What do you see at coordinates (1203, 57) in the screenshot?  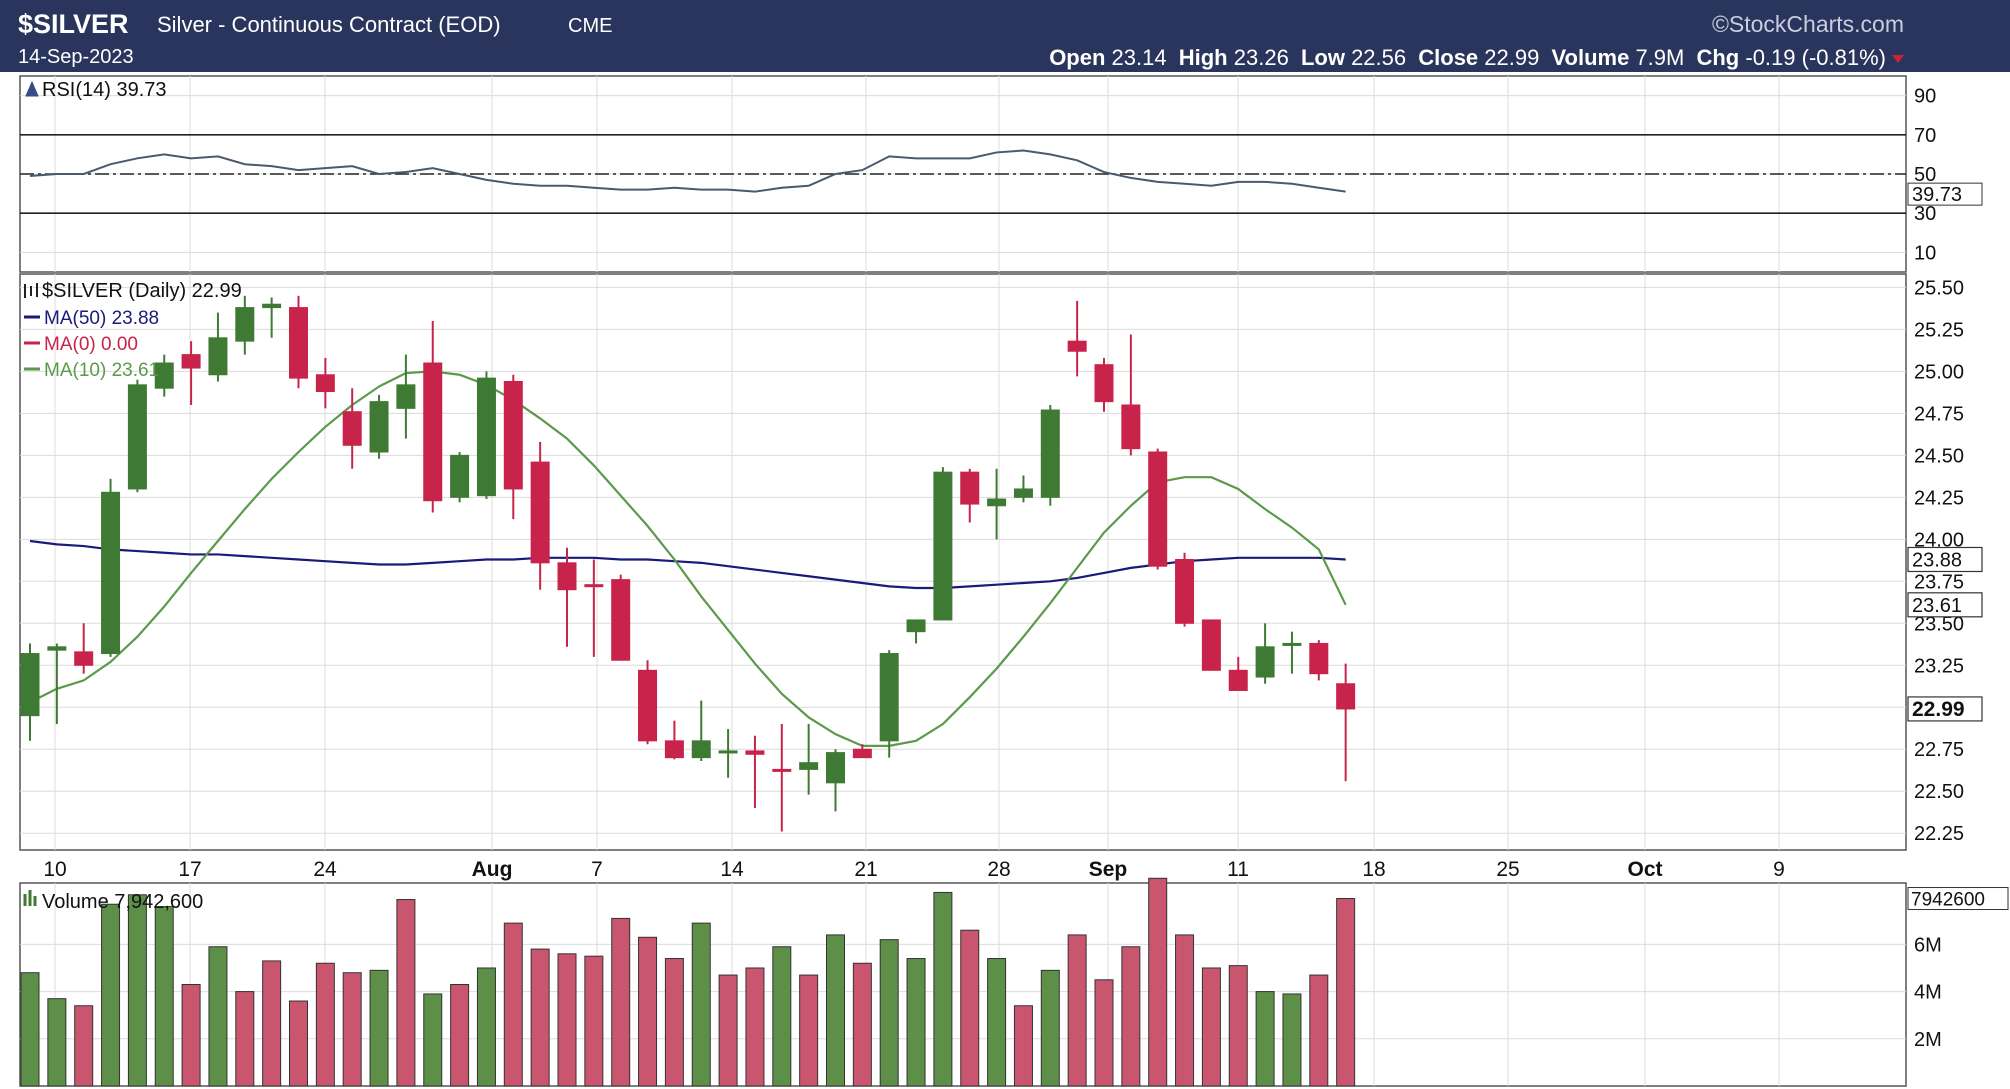 I see `high-label: High` at bounding box center [1203, 57].